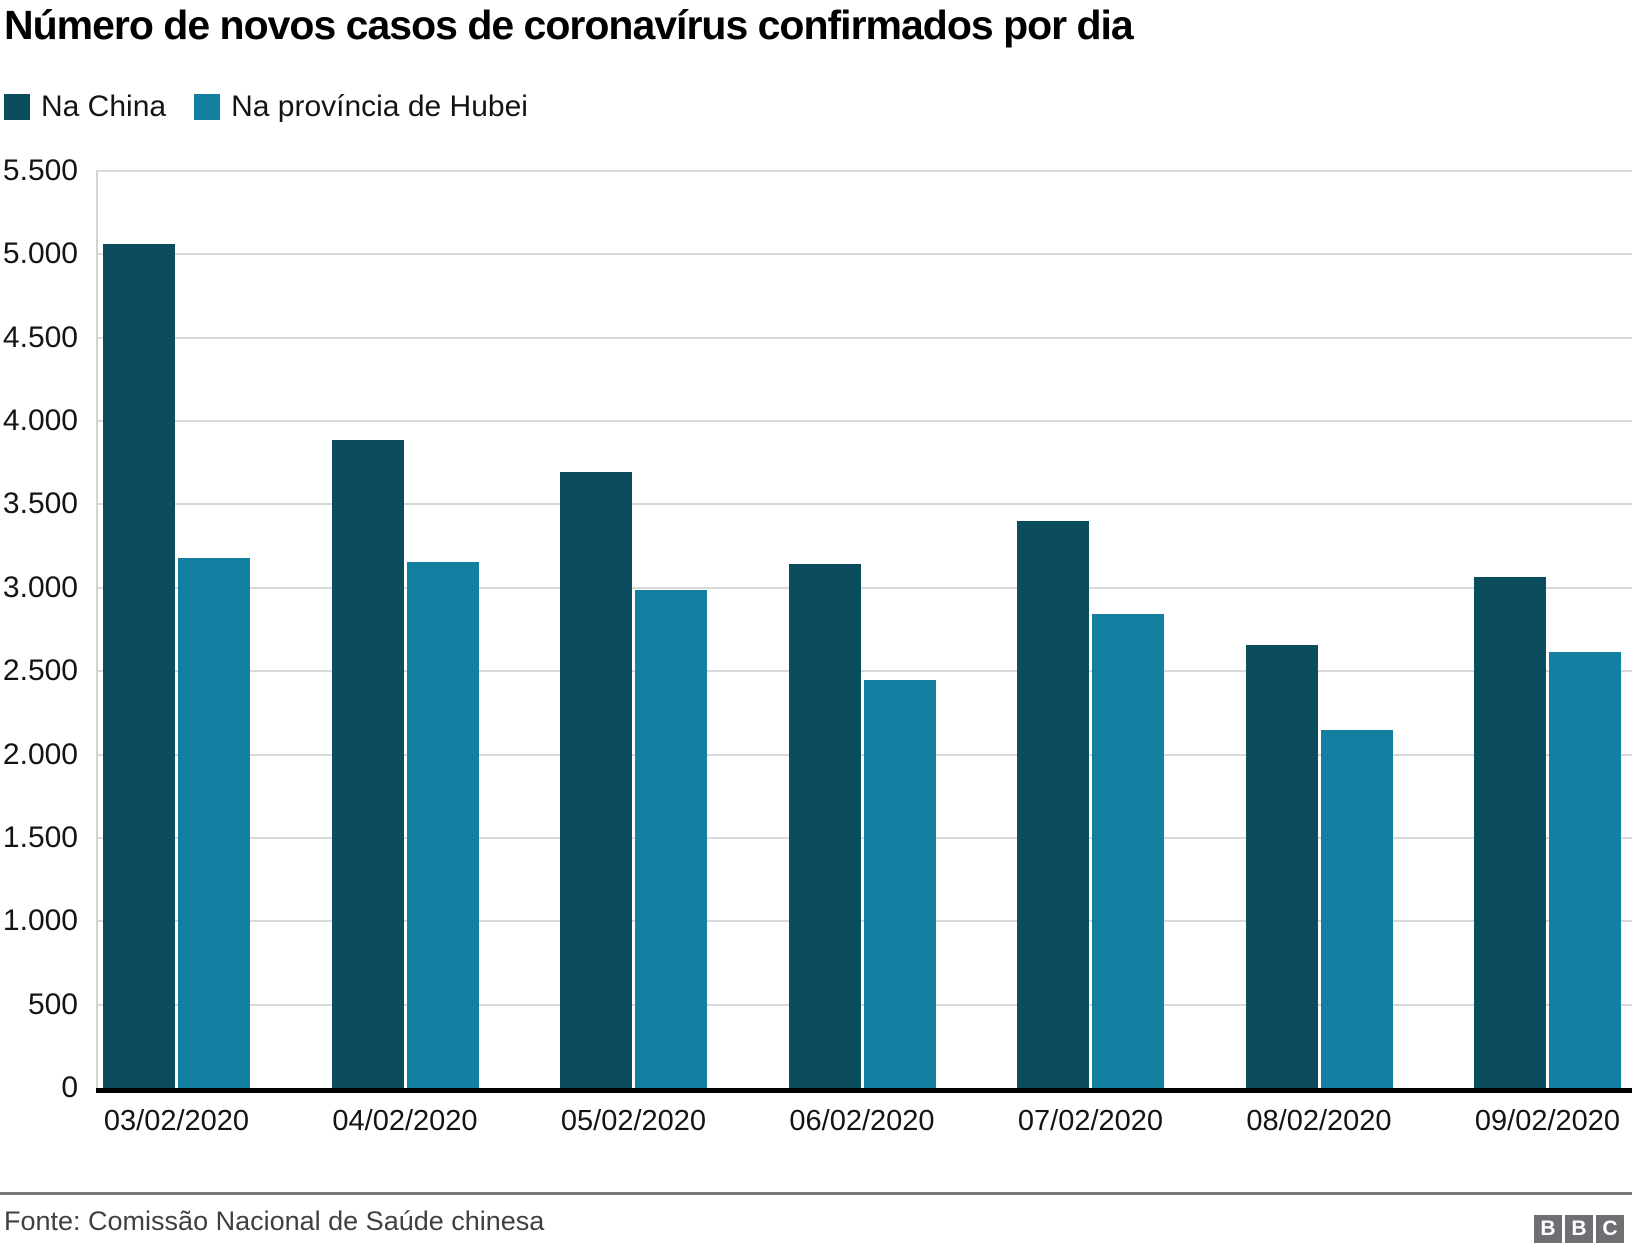  Describe the element at coordinates (40, 421) in the screenshot. I see `y-axis-tick-label: 4.000` at that location.